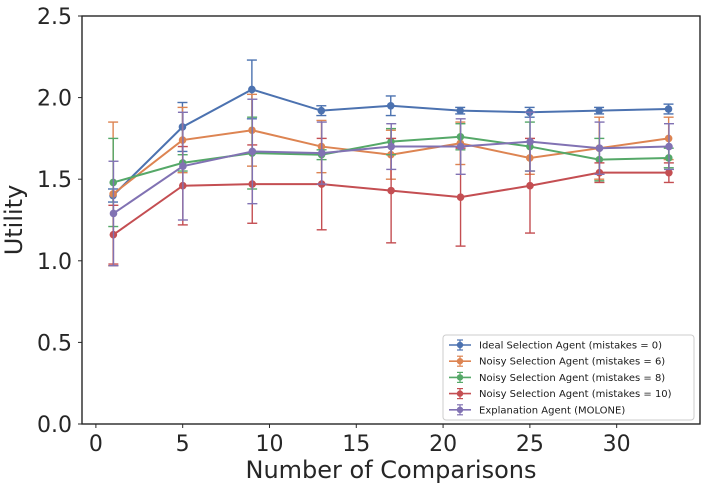 This screenshot has width=708, height=491. What do you see at coordinates (96, 444) in the screenshot?
I see `x-tick-label: 0` at bounding box center [96, 444].